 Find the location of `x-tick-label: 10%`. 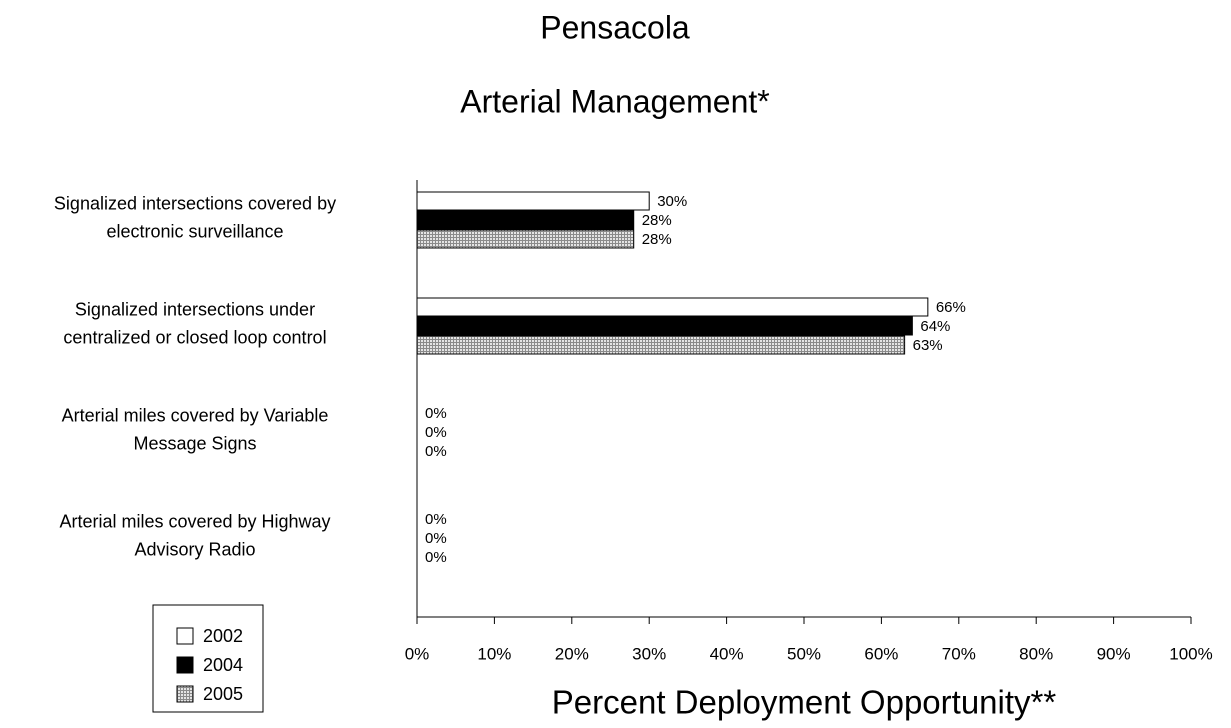

x-tick-label: 10% is located at coordinates (494, 653).